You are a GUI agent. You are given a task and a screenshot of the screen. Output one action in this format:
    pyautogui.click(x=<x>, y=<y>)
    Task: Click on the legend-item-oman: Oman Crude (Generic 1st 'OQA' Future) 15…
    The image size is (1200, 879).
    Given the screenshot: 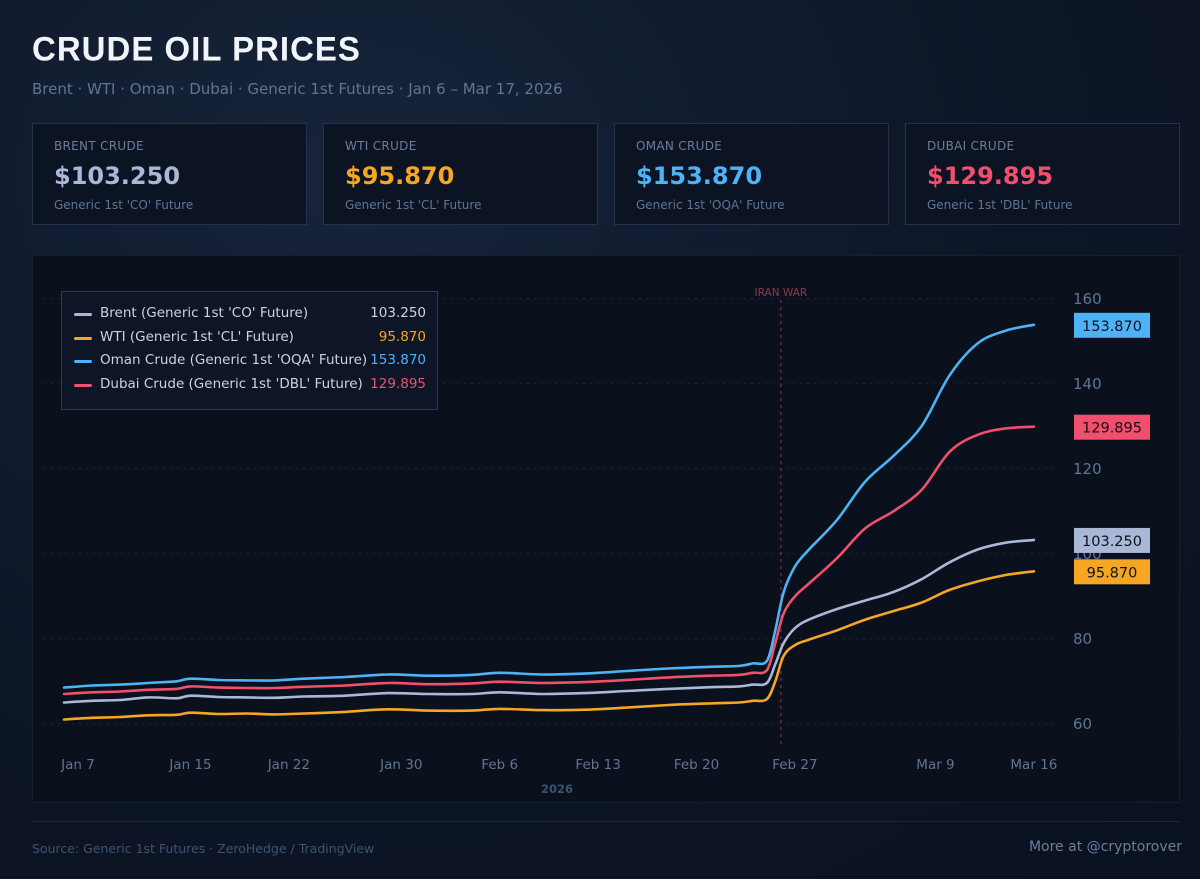 What is the action you would take?
    pyautogui.click(x=250, y=362)
    